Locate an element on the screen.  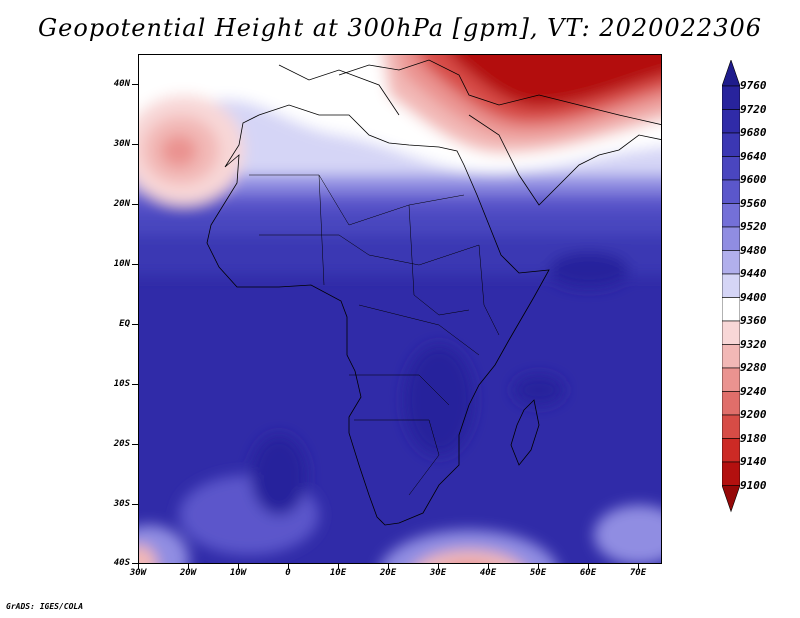
lon-tick-20e is located at coordinates (388, 566).